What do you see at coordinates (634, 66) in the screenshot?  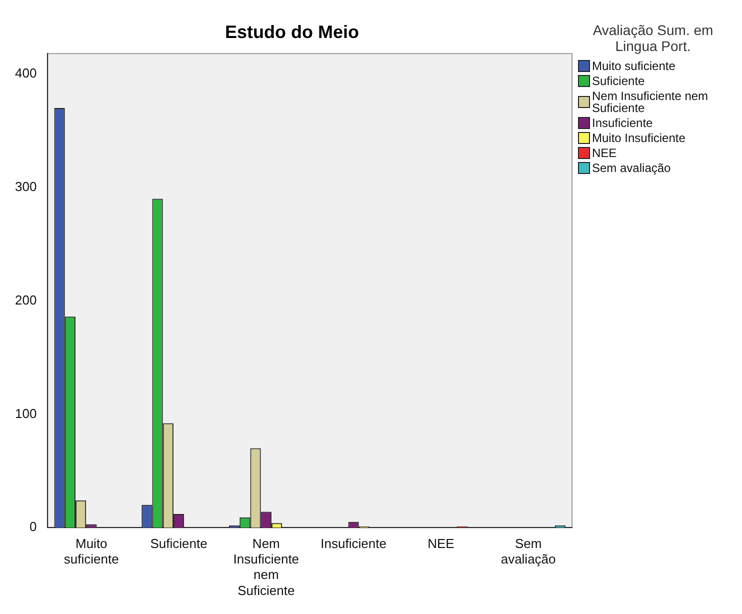 I see `legend-label: Muito suficiente` at bounding box center [634, 66].